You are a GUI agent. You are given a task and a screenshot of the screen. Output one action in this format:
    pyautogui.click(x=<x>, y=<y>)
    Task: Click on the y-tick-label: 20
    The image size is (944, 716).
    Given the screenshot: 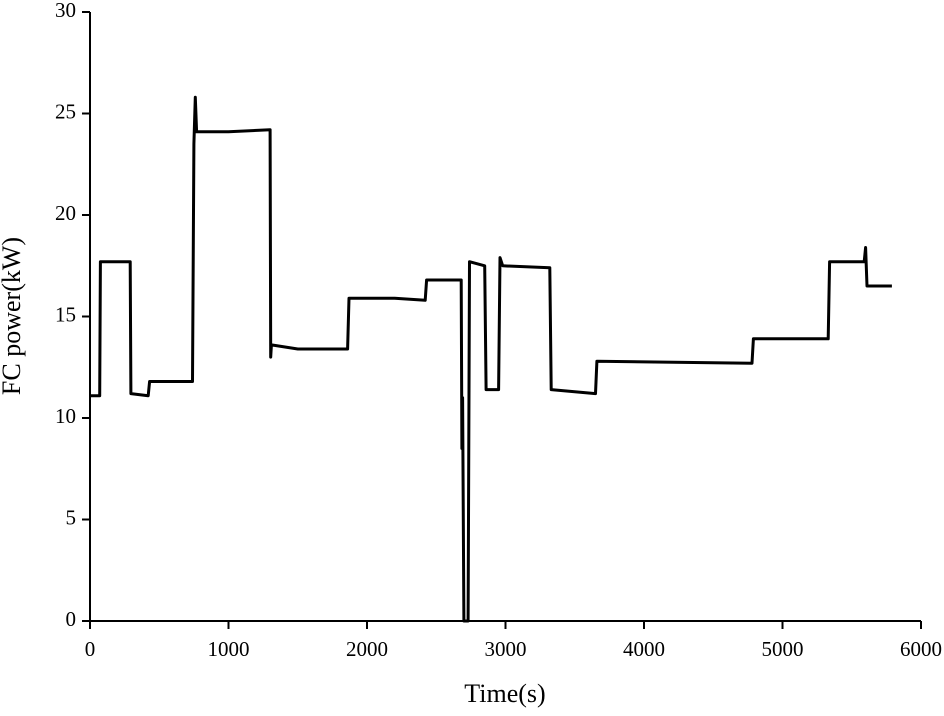 What is the action you would take?
    pyautogui.click(x=65, y=213)
    